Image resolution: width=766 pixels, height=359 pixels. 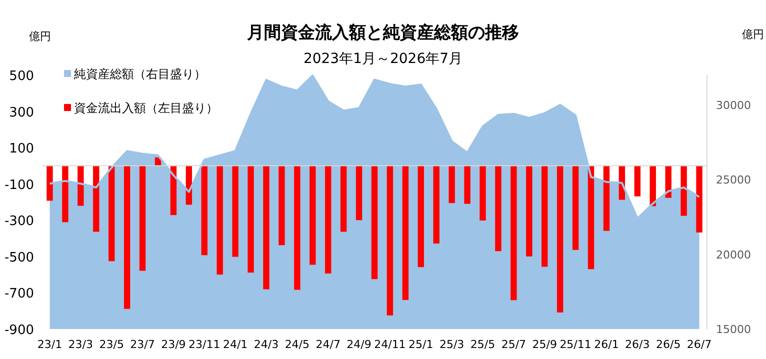 What do you see at coordinates (513, 344) in the screenshot?
I see `x-tick-label: 25/7` at bounding box center [513, 344].